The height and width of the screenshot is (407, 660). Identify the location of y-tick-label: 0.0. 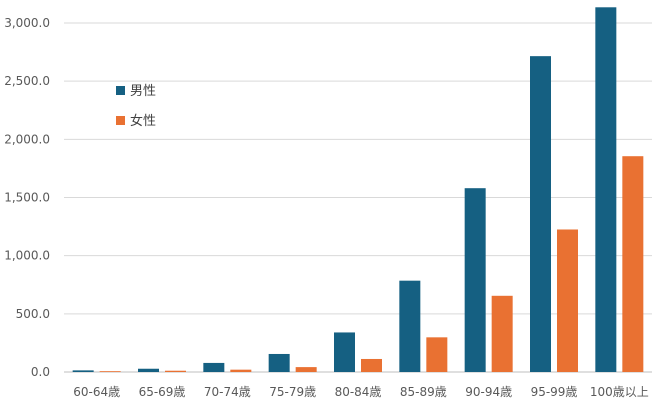
(40, 372).